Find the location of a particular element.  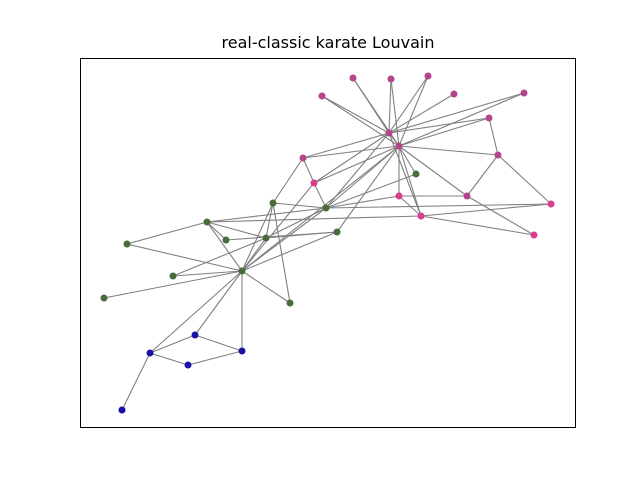

node-n14 is located at coordinates (467, 196).